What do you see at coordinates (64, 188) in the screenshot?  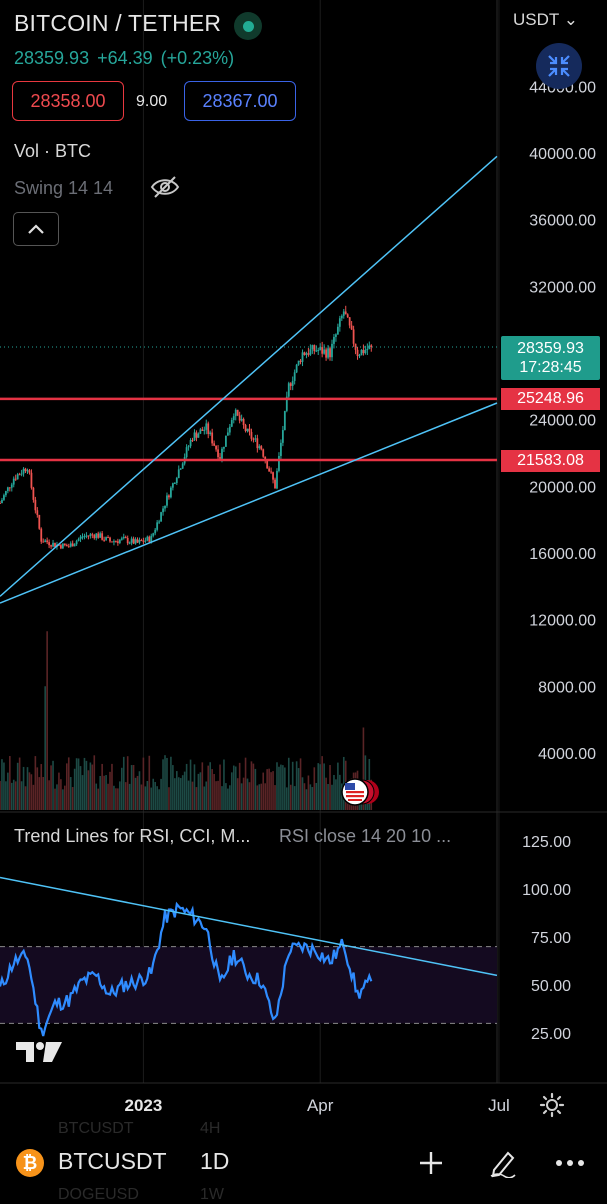 I see `swing-indicator-label: Swing 14 14` at bounding box center [64, 188].